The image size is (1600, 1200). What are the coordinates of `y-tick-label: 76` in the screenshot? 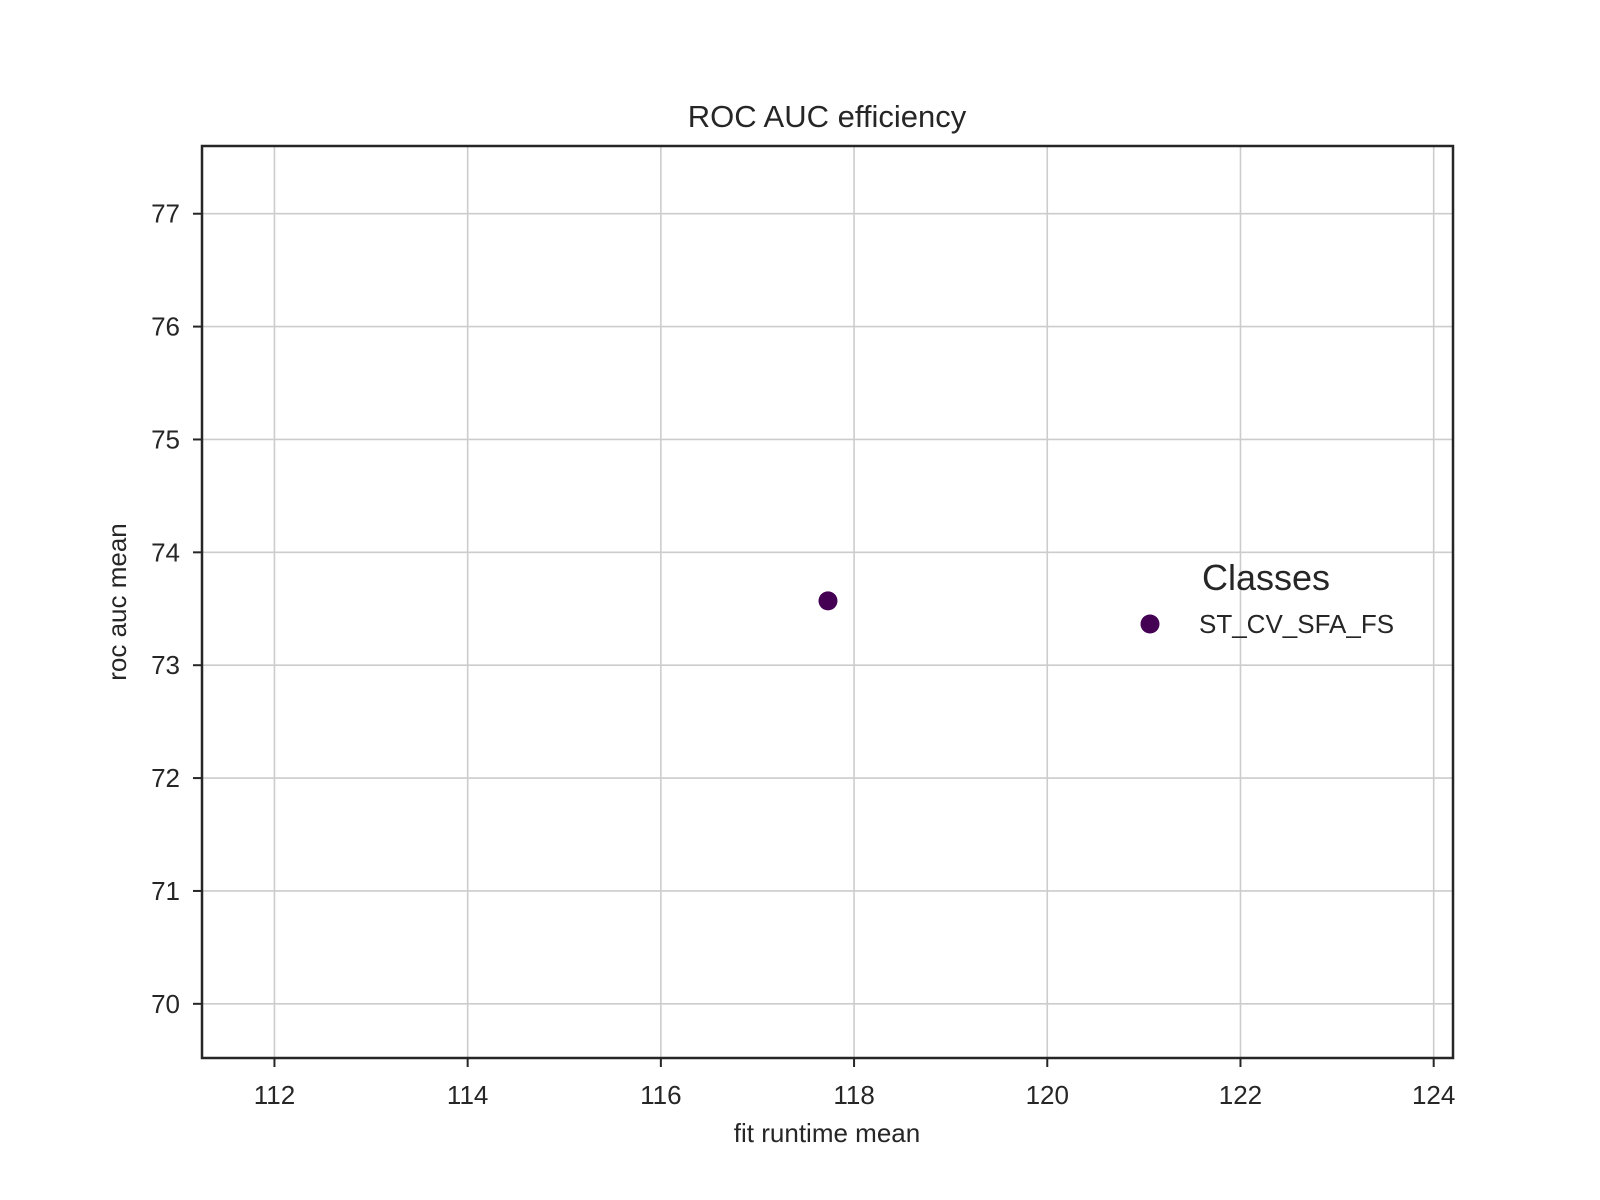 It's located at (165, 327).